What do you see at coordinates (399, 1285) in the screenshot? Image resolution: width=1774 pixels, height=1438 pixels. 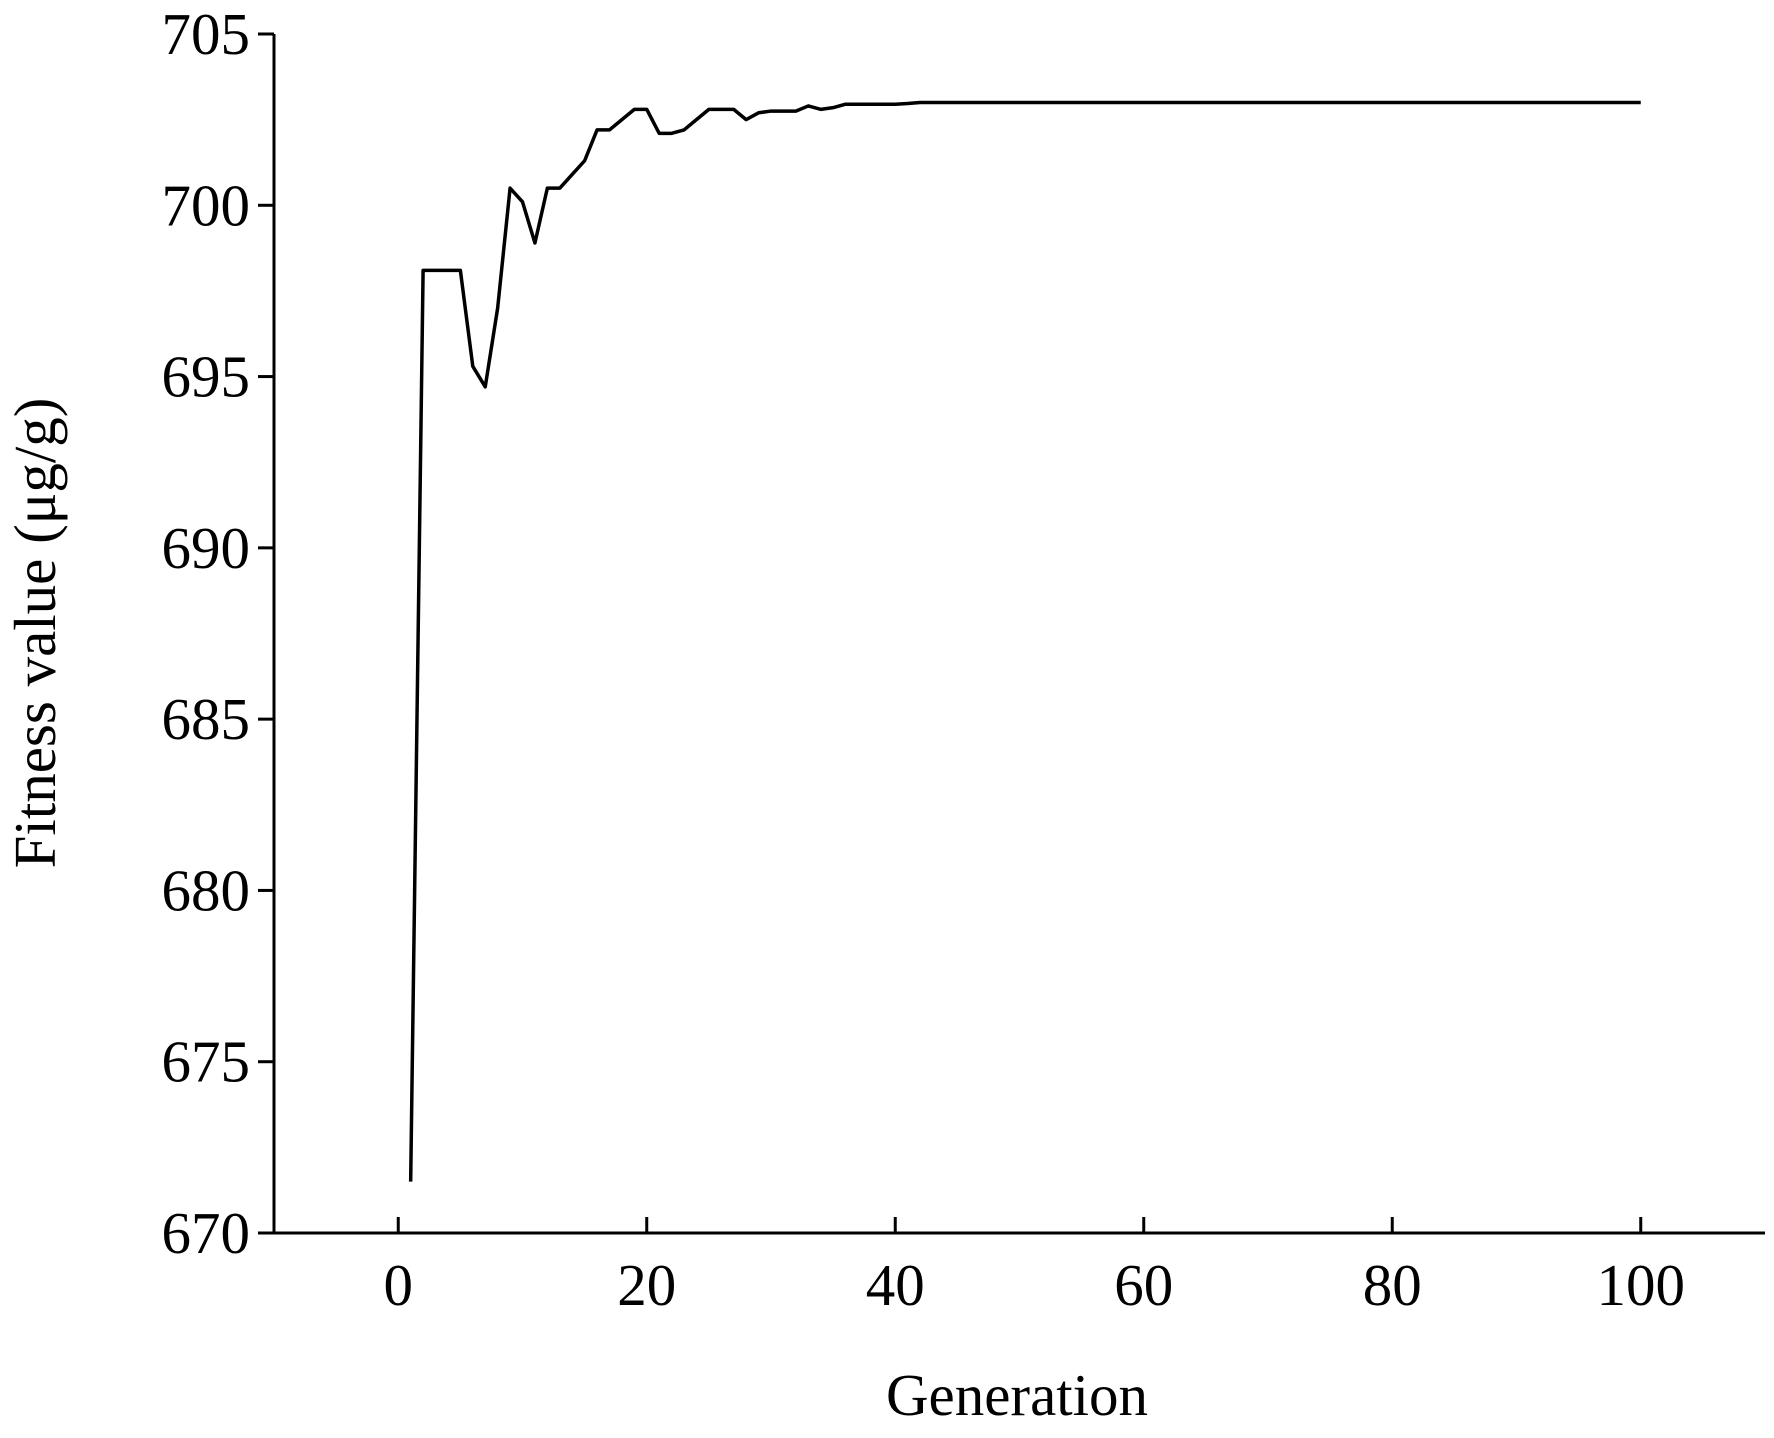 I see `x-tick-label: 0` at bounding box center [399, 1285].